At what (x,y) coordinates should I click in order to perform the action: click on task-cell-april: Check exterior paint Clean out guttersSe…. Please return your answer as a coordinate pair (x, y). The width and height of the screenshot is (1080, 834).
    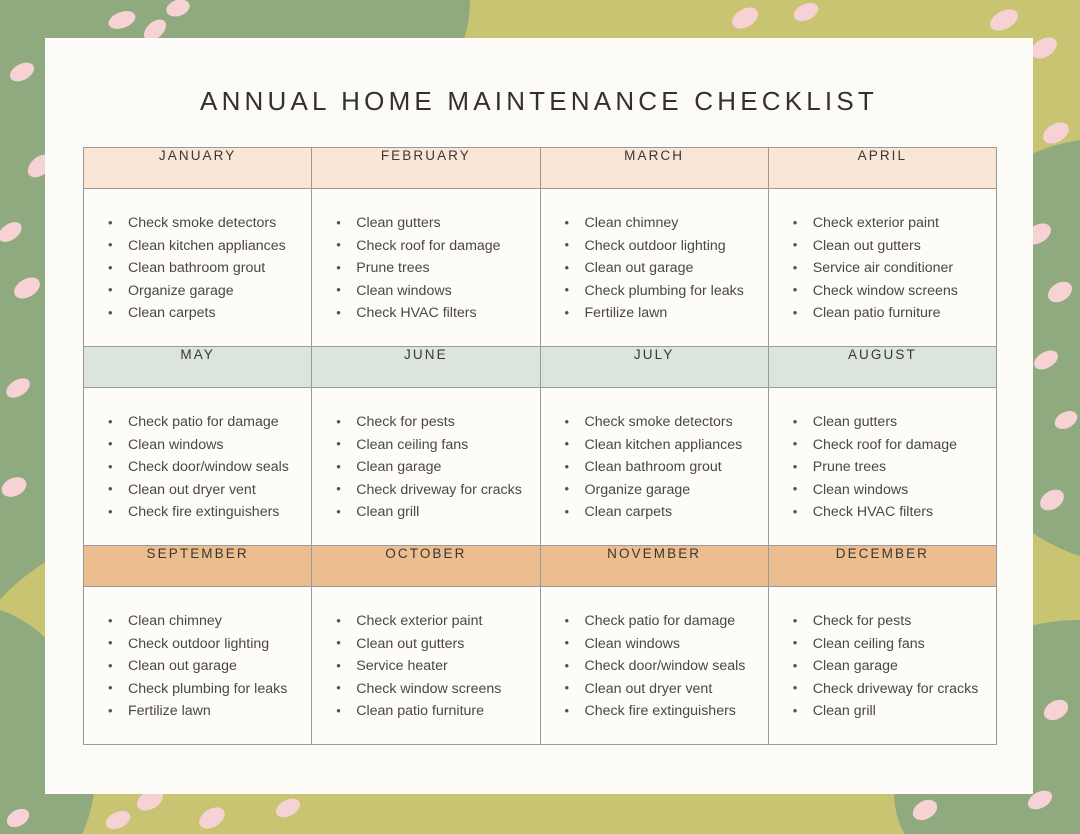
    Looking at the image, I should click on (882, 267).